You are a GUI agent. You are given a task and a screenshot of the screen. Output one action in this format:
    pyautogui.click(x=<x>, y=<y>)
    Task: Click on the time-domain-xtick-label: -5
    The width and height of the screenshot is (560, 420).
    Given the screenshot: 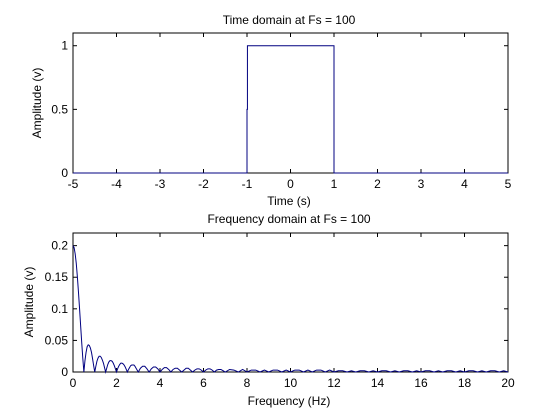 What is the action you would take?
    pyautogui.click(x=73, y=184)
    